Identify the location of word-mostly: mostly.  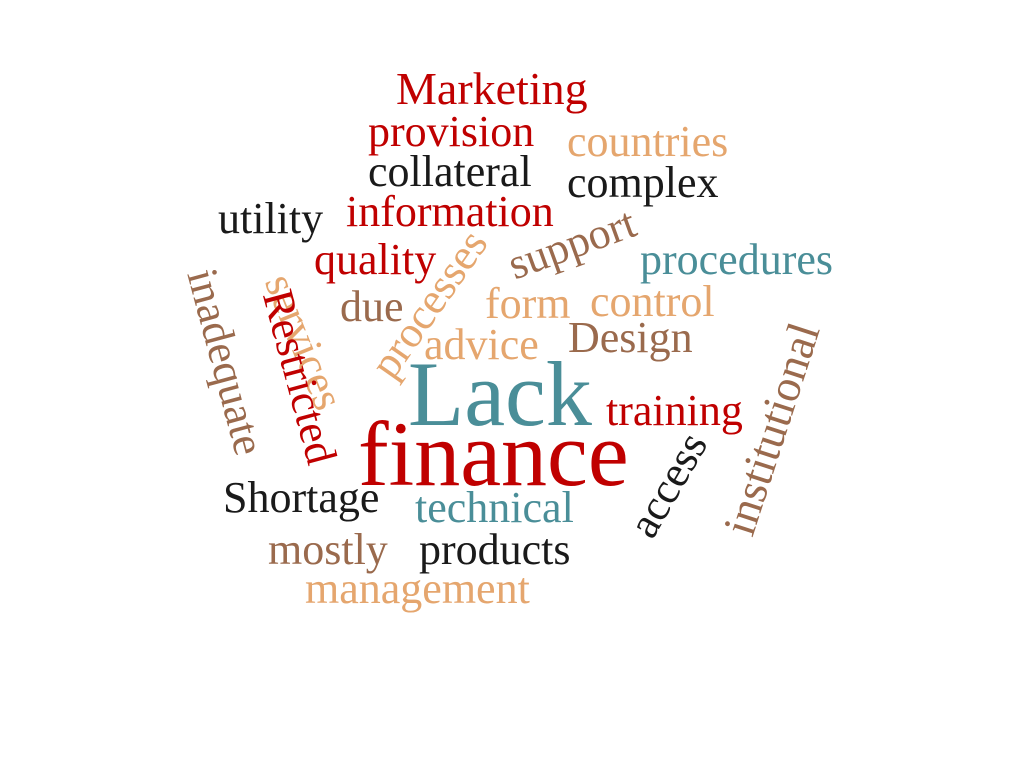
(328, 549).